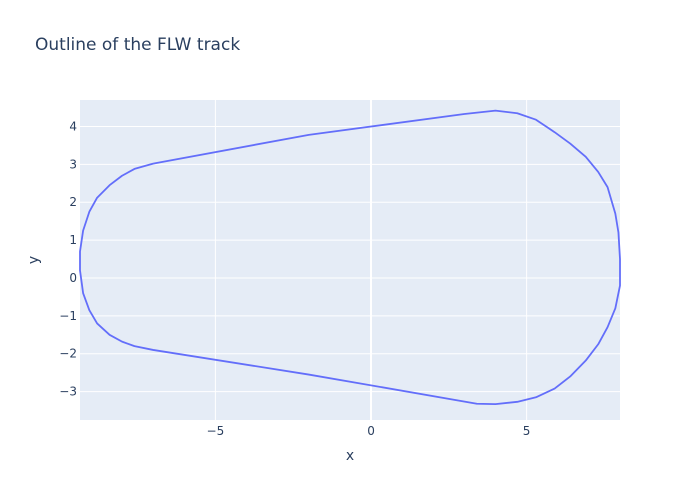 The height and width of the screenshot is (500, 700). I want to click on y-tick-label: −2, so click(68, 354).